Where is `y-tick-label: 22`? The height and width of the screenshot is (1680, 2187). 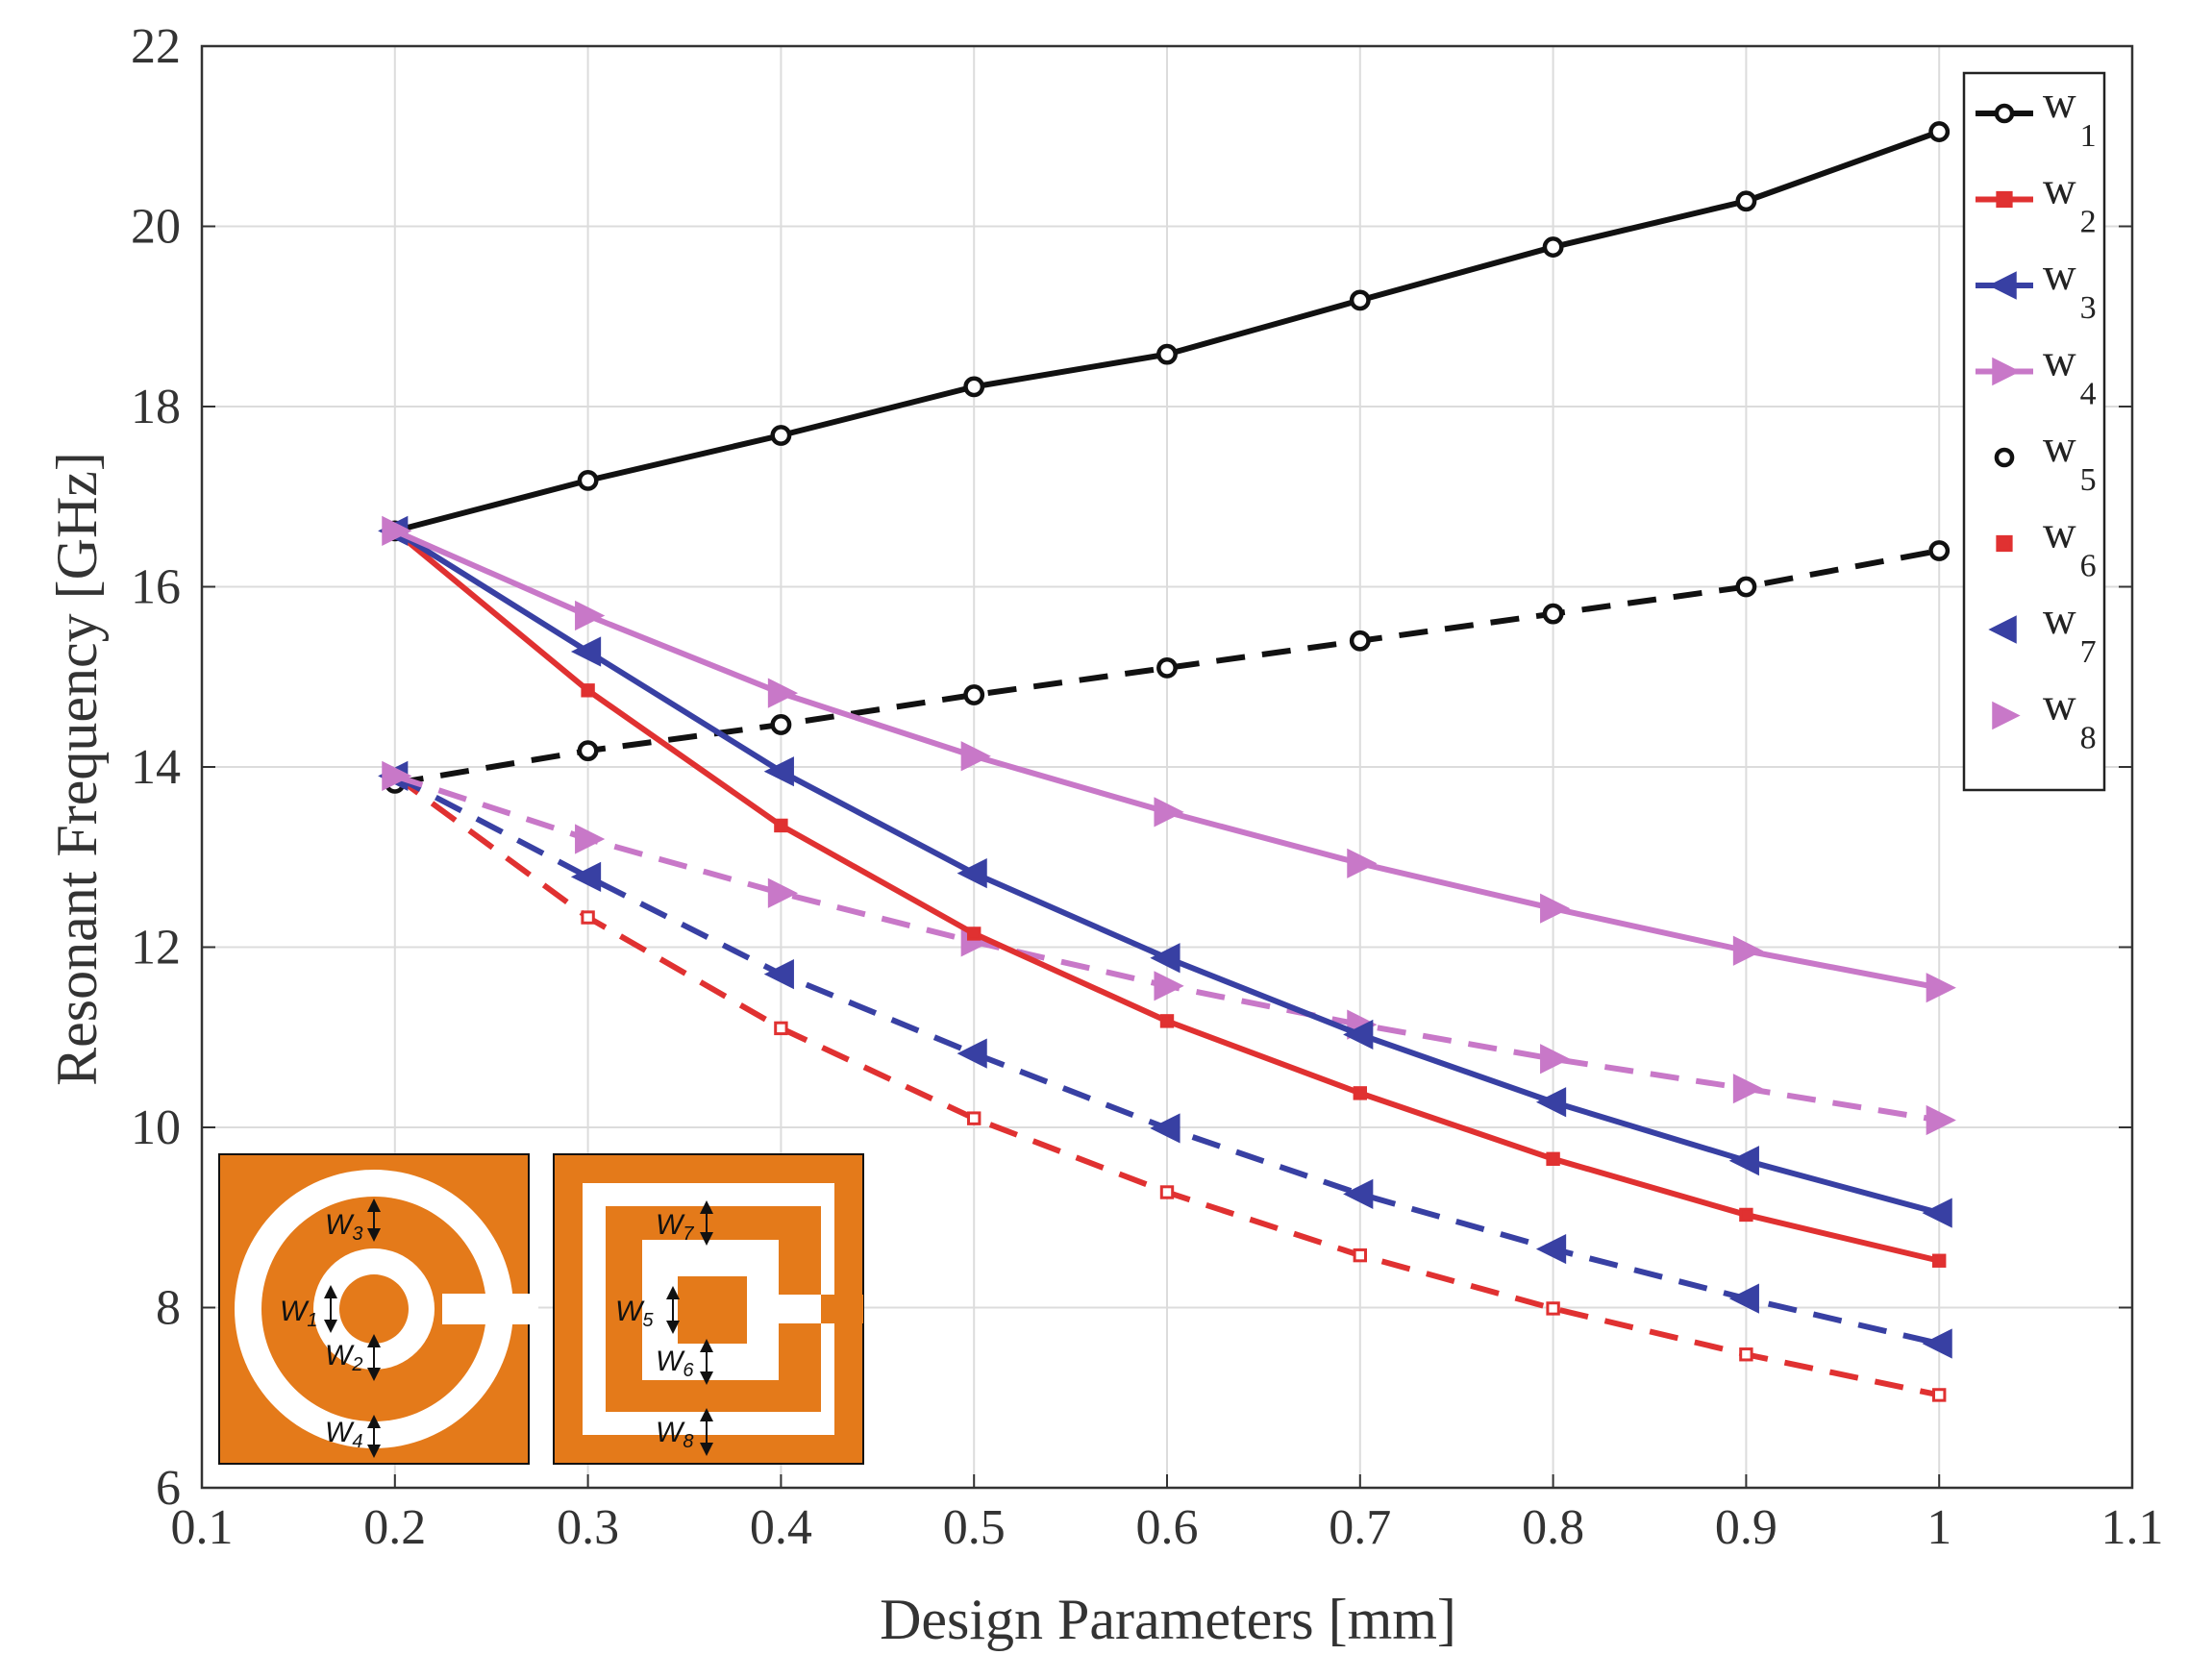
y-tick-label: 22 is located at coordinates (156, 46).